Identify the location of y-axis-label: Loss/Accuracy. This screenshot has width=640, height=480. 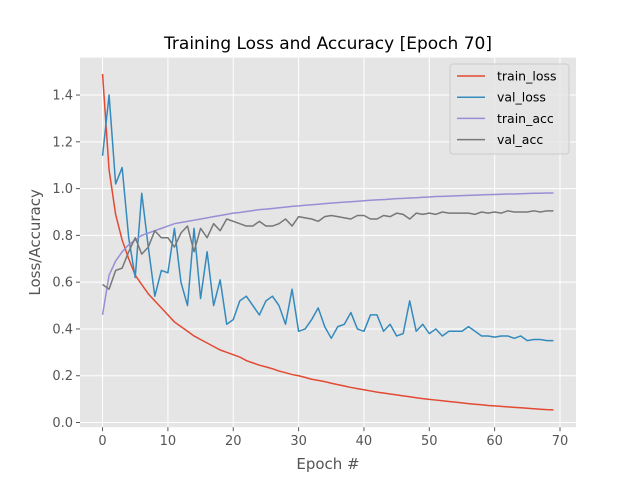
(35, 242).